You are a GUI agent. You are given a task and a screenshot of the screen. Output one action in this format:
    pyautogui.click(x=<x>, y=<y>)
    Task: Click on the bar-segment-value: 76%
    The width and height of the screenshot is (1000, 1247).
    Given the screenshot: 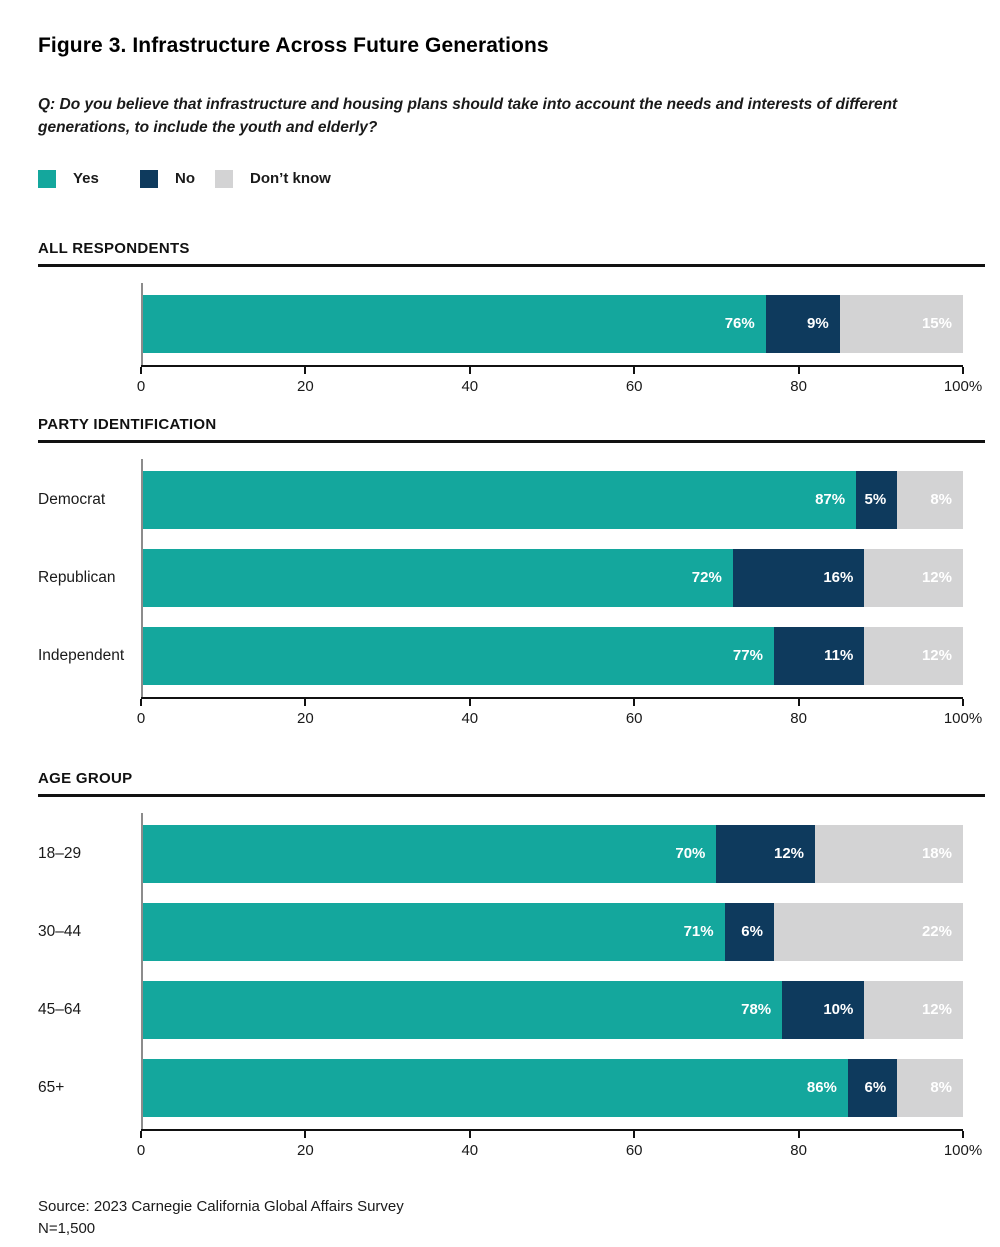 What is the action you would take?
    pyautogui.click(x=739, y=323)
    